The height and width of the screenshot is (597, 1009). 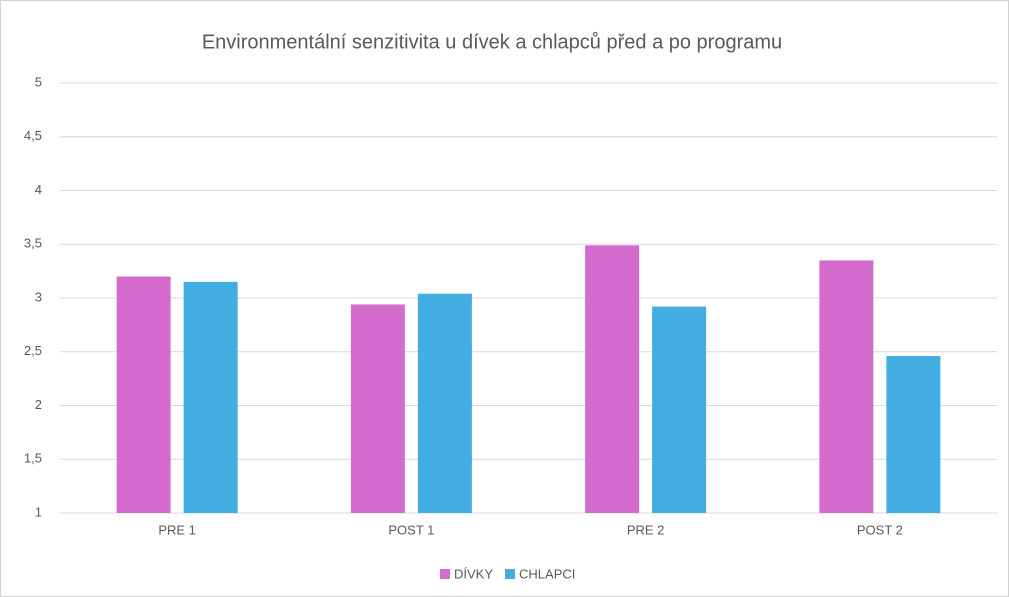 What do you see at coordinates (33, 243) in the screenshot?
I see `y-tick-label: 3,5` at bounding box center [33, 243].